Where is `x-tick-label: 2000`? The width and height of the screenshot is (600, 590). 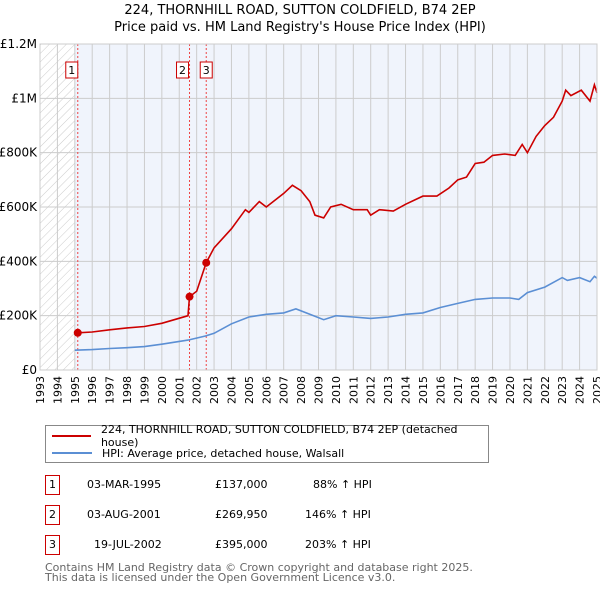 x-tick-label: 2000 is located at coordinates (162, 390).